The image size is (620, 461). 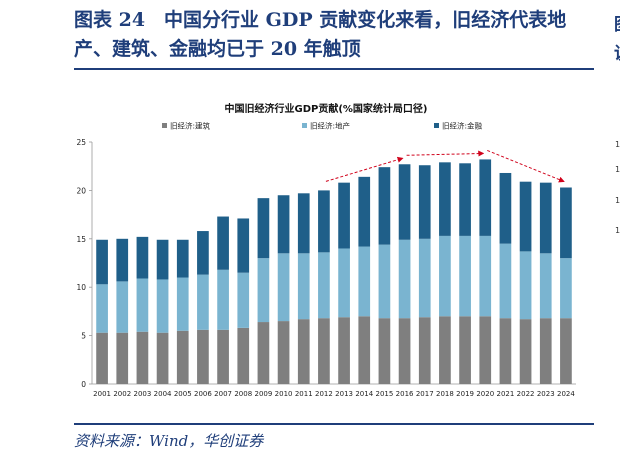 What do you see at coordinates (81, 190) in the screenshot?
I see `y-tick-label: 20` at bounding box center [81, 190].